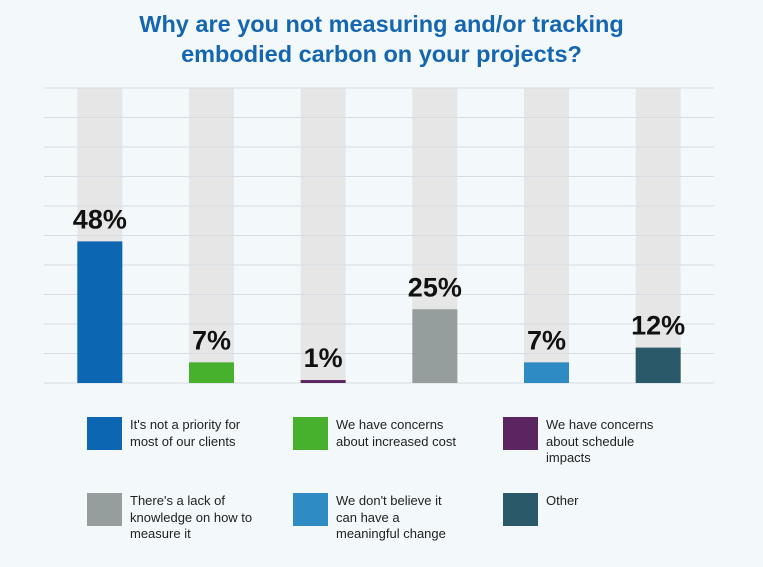 The height and width of the screenshot is (567, 763). I want to click on data-label: 1%, so click(323, 358).